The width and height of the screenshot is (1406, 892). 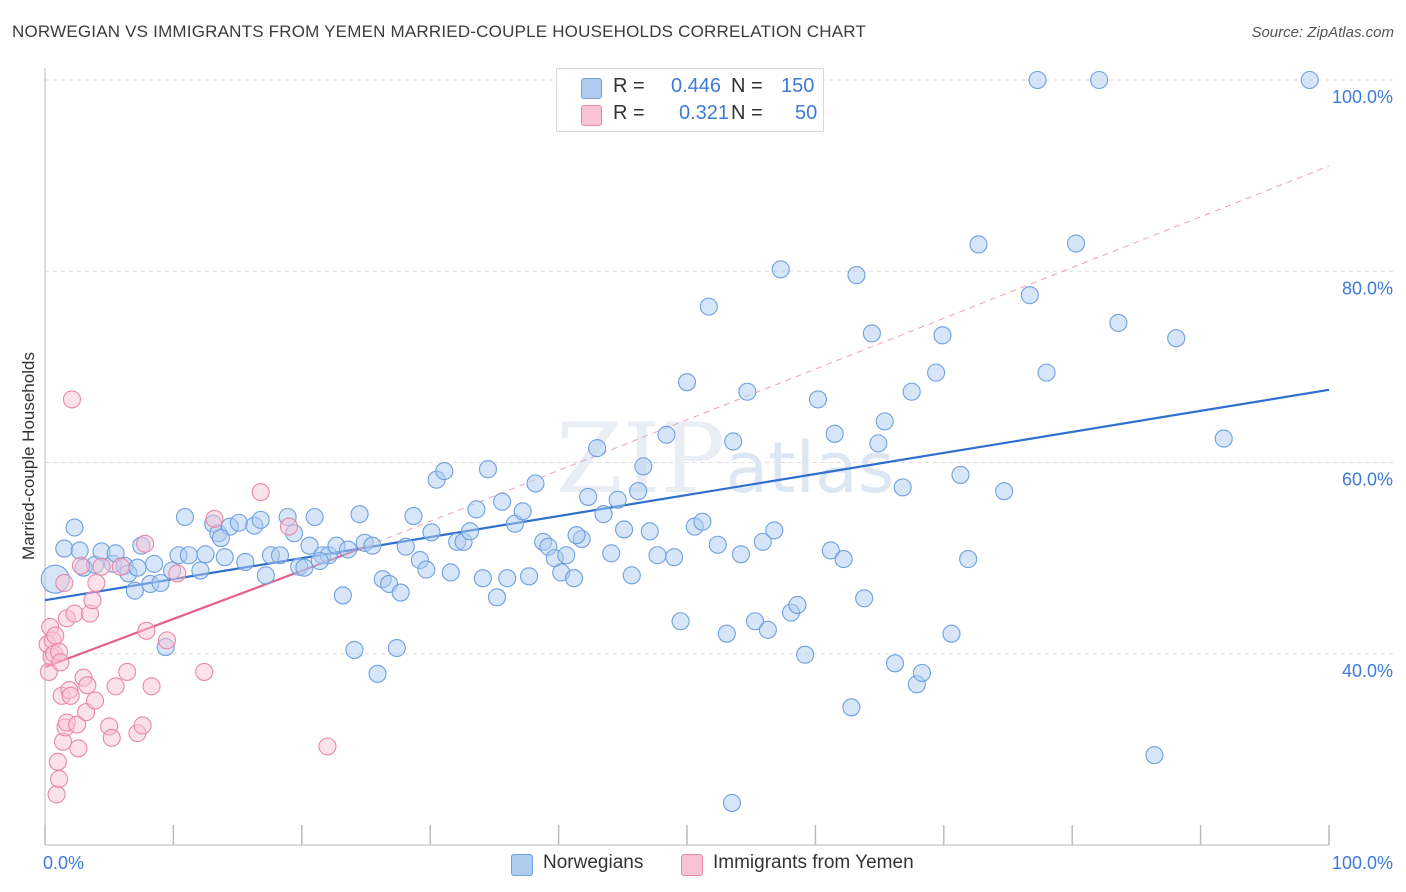 I want to click on correlation-legend: R = 0.446 N = 150 R = 0.321 N = 50, so click(x=690, y=100).